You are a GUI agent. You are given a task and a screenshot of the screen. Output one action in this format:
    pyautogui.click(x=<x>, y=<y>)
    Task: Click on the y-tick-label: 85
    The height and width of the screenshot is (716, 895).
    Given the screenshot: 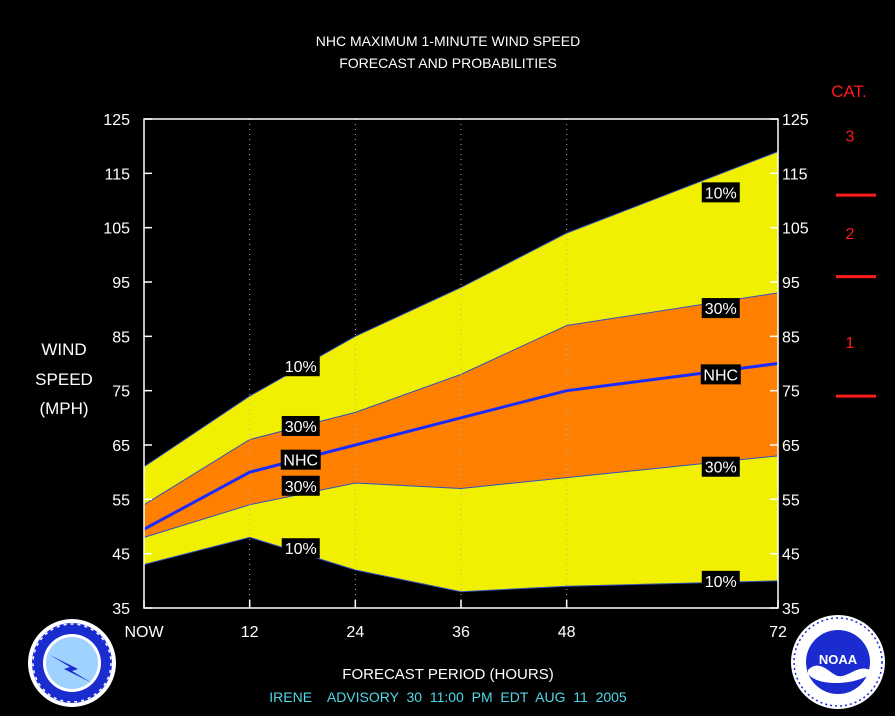 What is the action you would take?
    pyautogui.click(x=121, y=337)
    